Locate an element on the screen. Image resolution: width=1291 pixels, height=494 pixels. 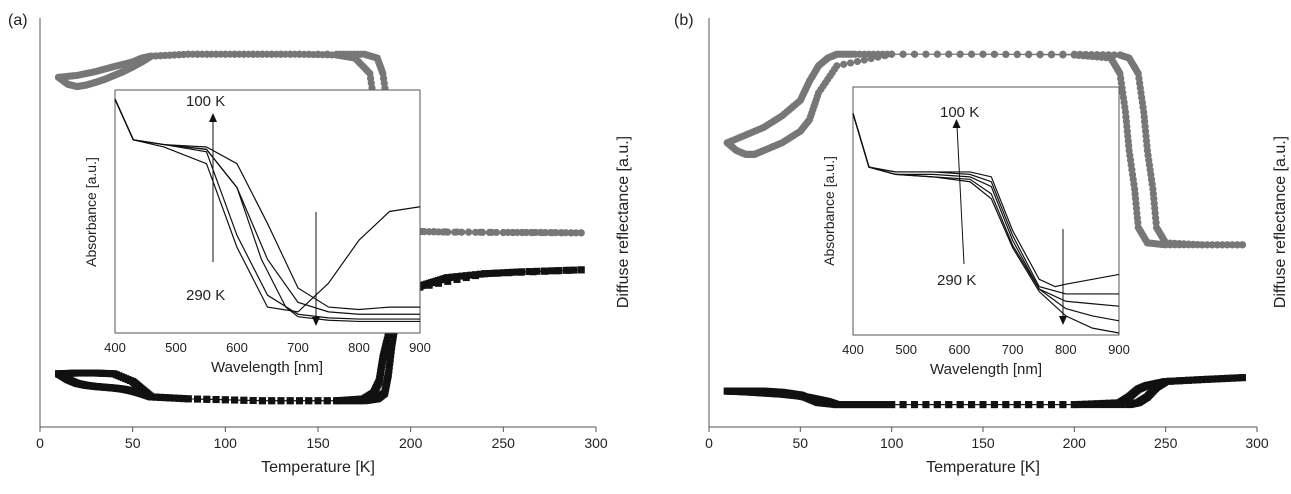
x-axis-label: Temperature [K] is located at coordinates (983, 467).